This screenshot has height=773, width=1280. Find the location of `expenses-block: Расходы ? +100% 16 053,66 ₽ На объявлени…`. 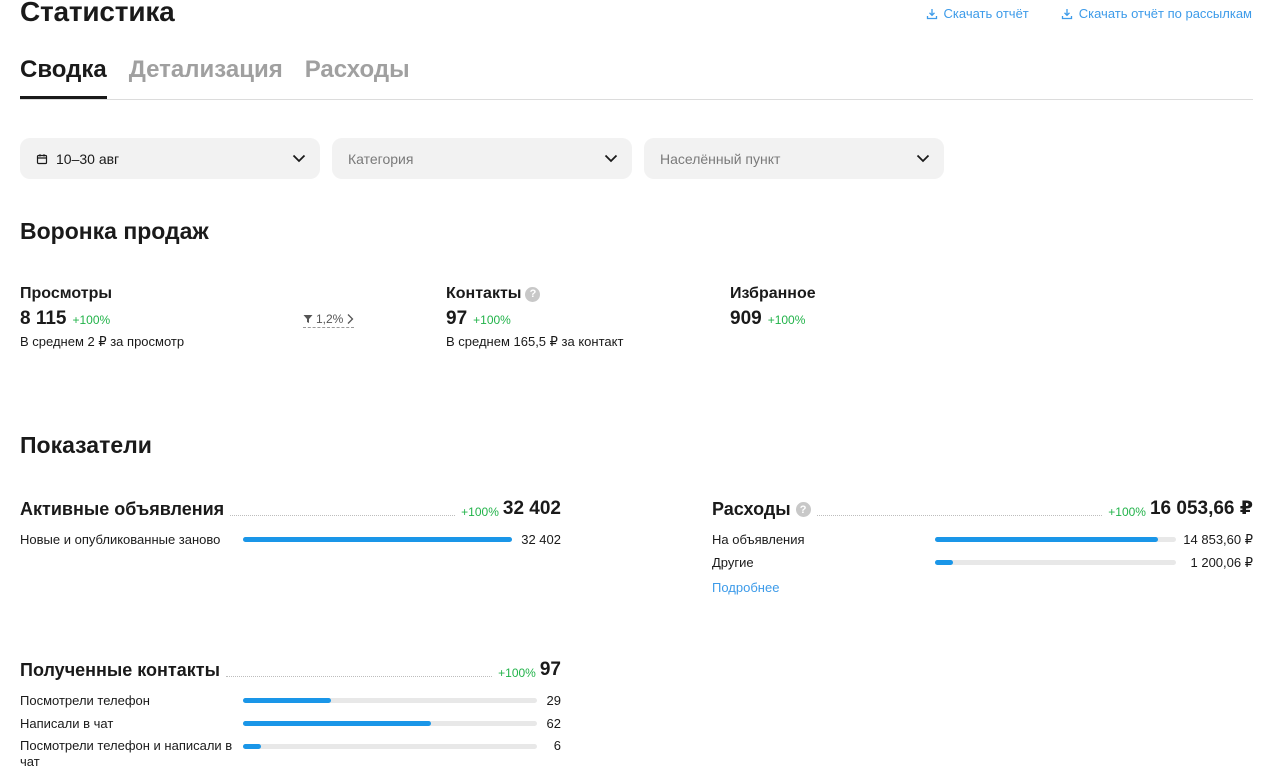

expenses-block: Расходы ? +100% 16 053,66 ₽ На объявлени… is located at coordinates (982, 547).